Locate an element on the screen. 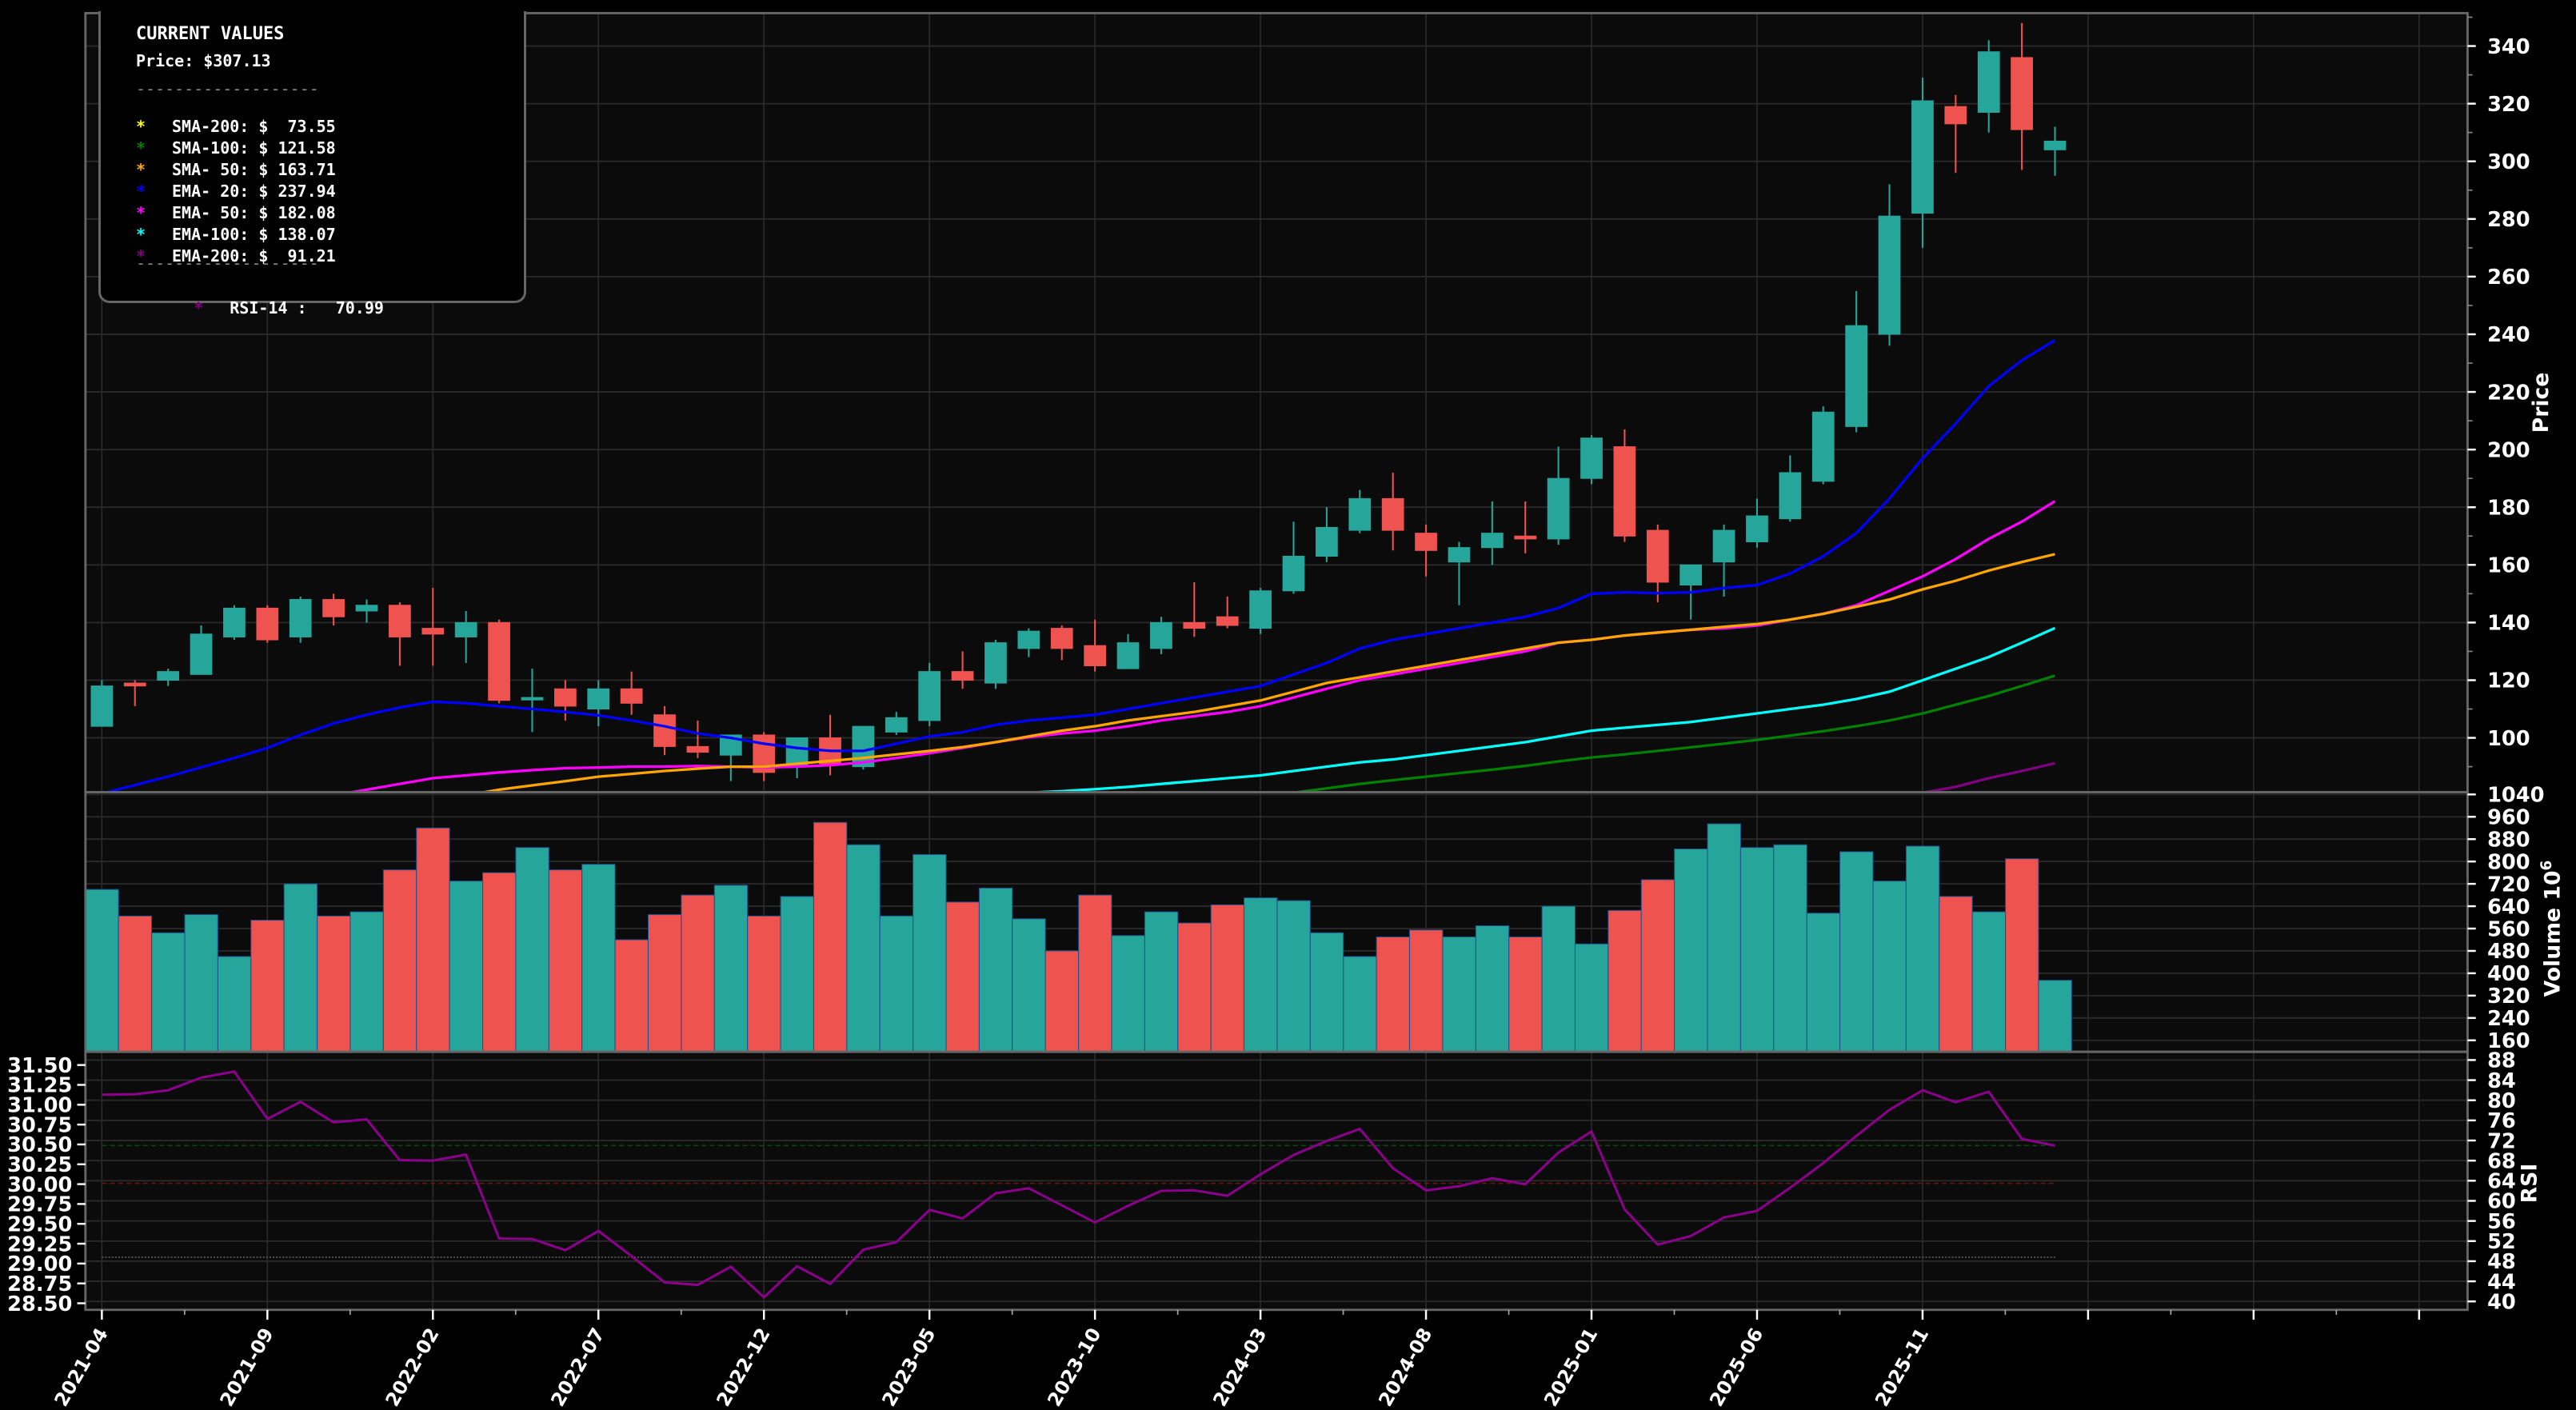 The height and width of the screenshot is (1410, 2576). legend-rsi: * RSI-14 : 70.99 is located at coordinates (260, 308).